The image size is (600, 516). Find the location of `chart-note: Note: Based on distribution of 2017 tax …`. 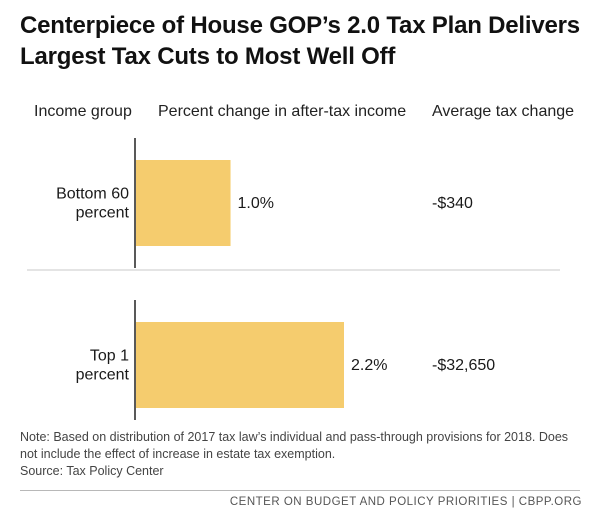

chart-note: Note: Based on distribution of 2017 tax … is located at coordinates (294, 445).